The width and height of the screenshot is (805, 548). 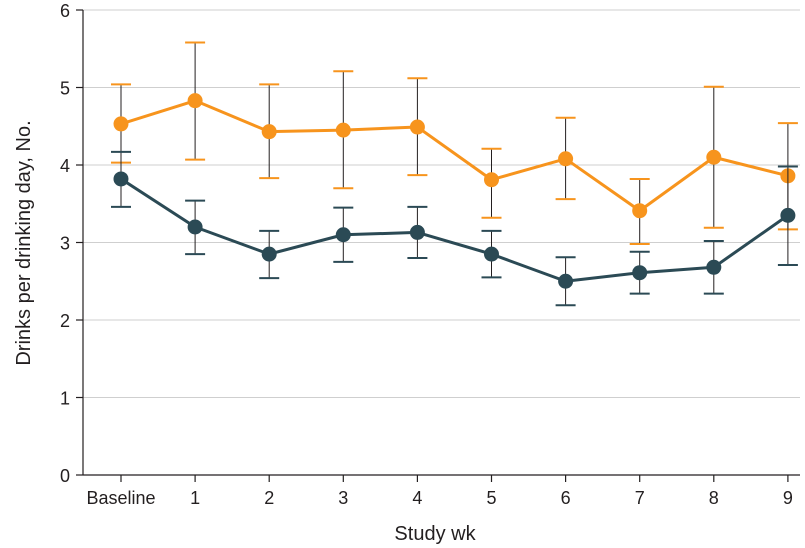 What do you see at coordinates (24, 242) in the screenshot?
I see `y-axis-title: Drinks per drinking day, No.` at bounding box center [24, 242].